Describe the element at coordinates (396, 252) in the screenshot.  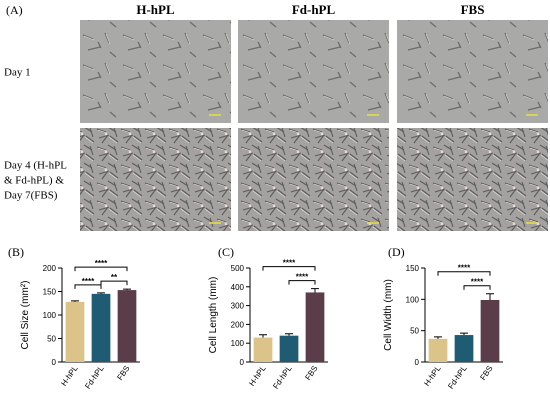
I see `panel-label: (D)` at that location.